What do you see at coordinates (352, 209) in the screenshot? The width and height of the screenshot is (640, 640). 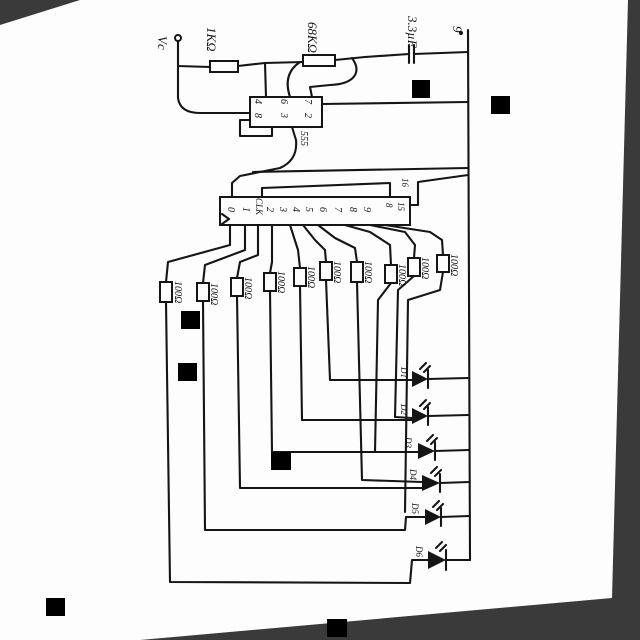 I see `output-label-8: 8` at bounding box center [352, 209].